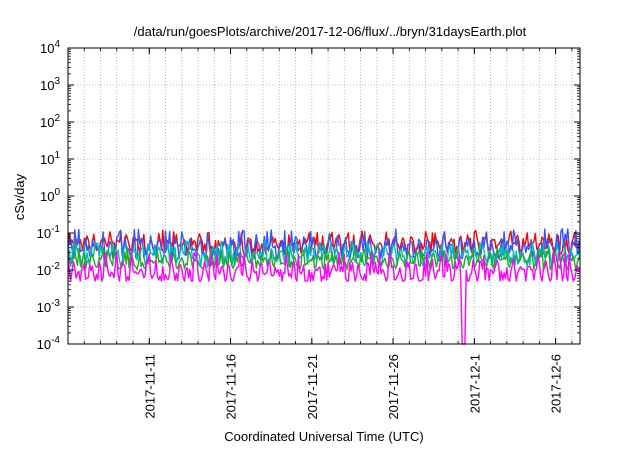  I want to click on x-tick-label: 2017-11-11, so click(149, 386).